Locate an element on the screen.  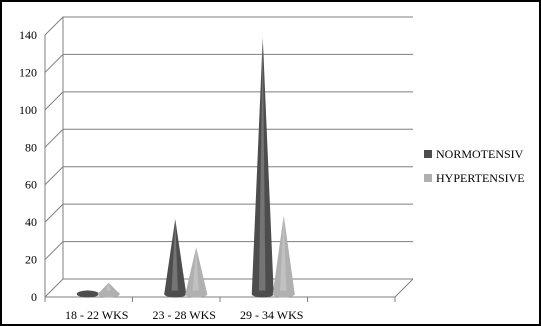
legend-label: HYPERTENSIVE is located at coordinates (480, 178).